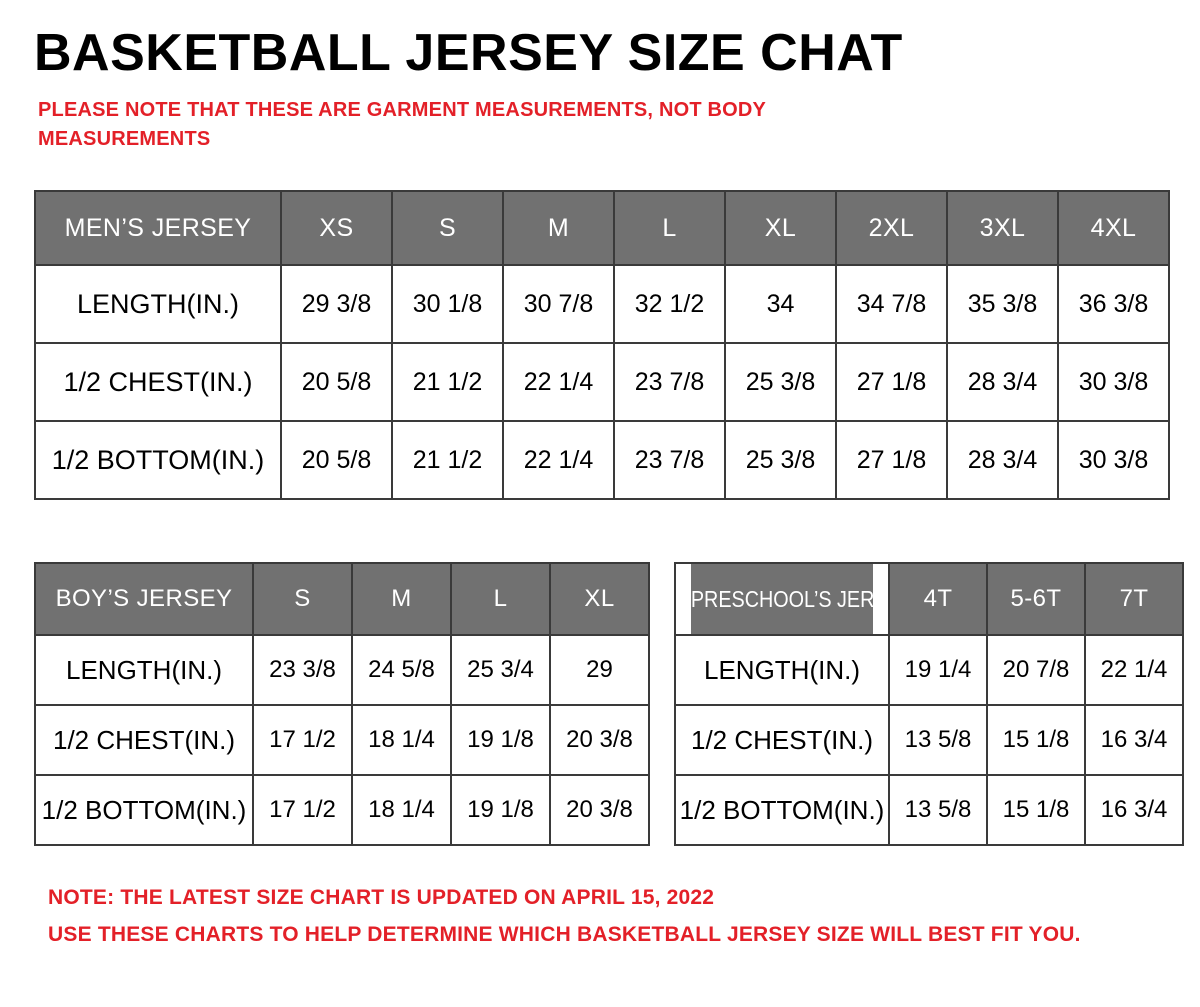  Describe the element at coordinates (500, 599) in the screenshot. I see `boys-size-header-l: L` at that location.